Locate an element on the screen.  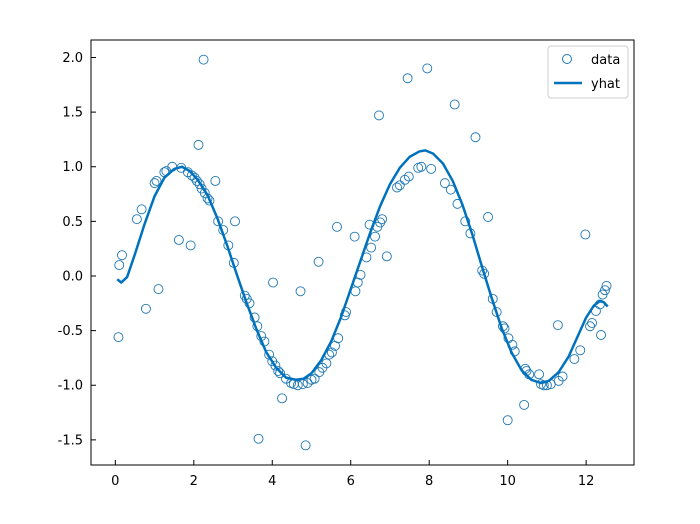
legend-box is located at coordinates (588, 72).